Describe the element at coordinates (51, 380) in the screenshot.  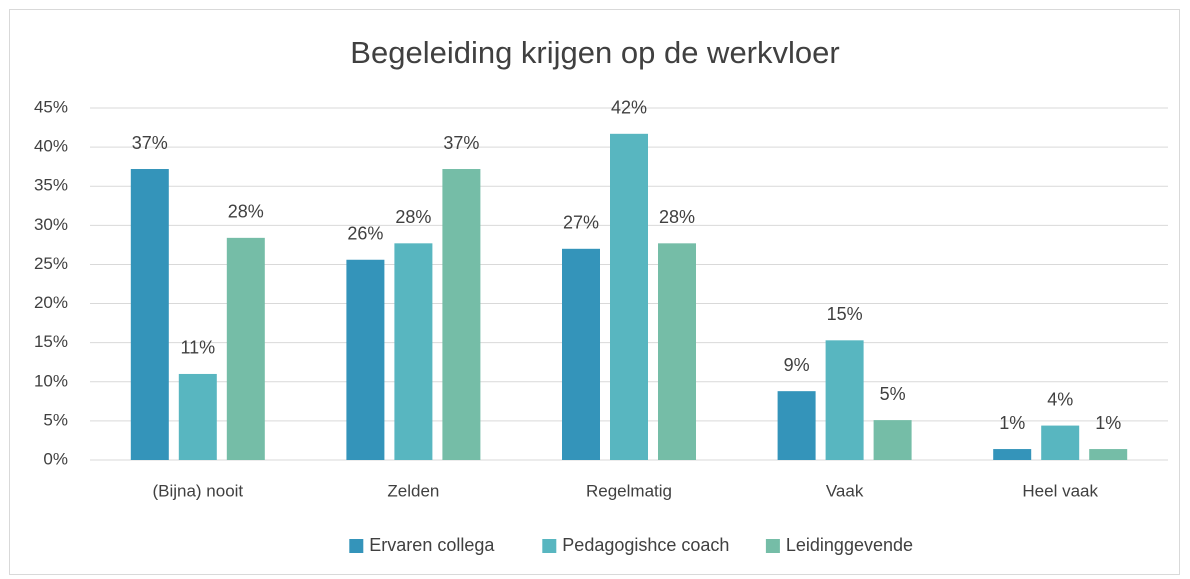
I see `y-tick-label: 10%` at that location.